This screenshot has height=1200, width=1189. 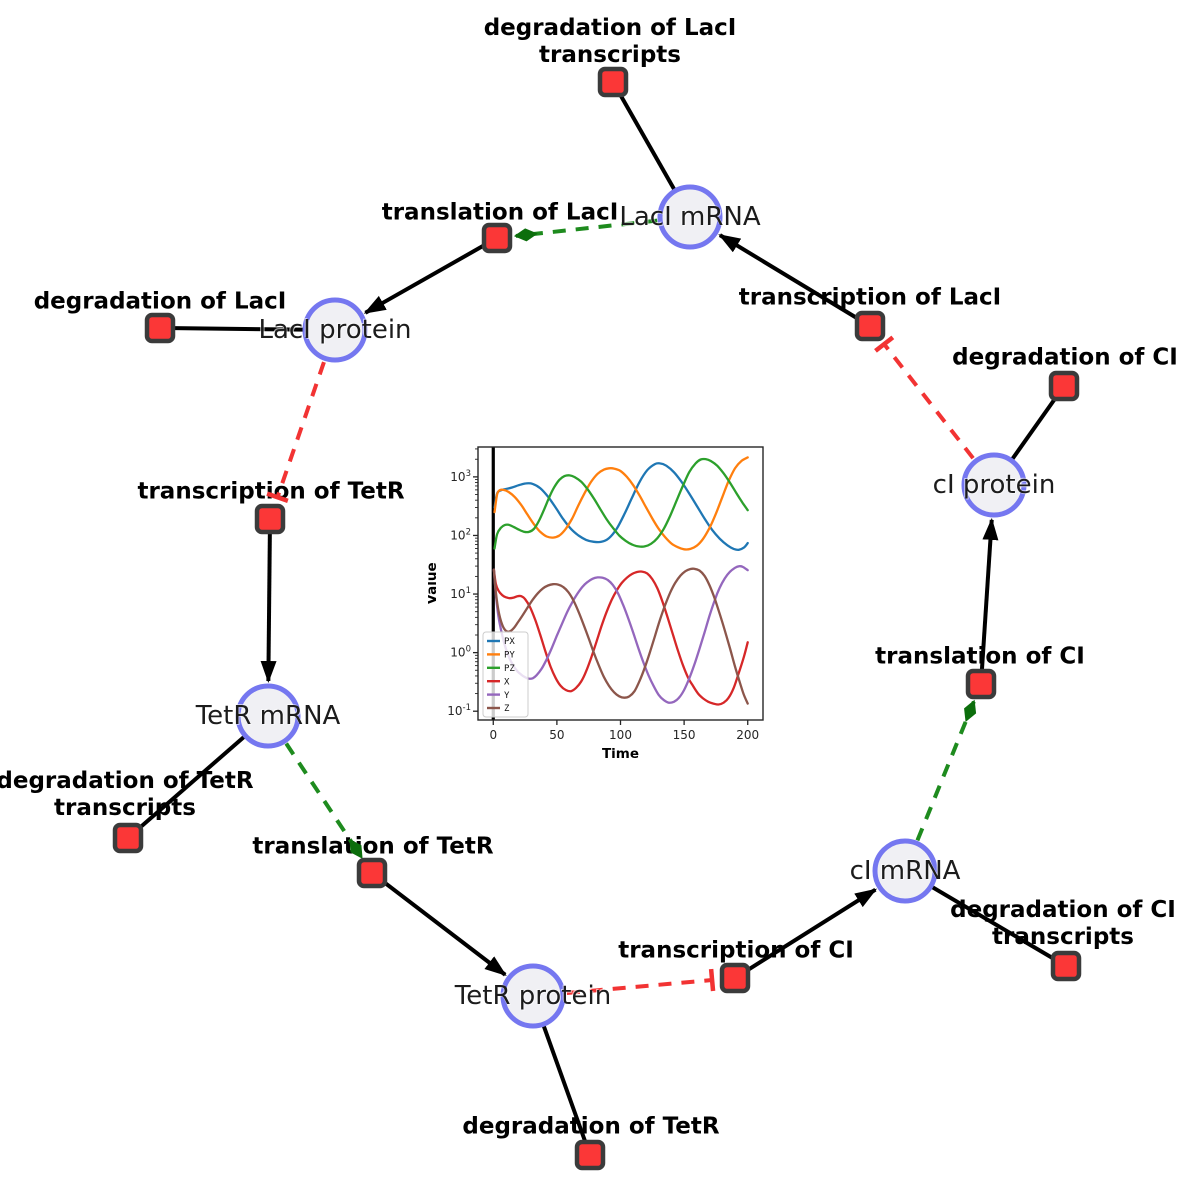 What do you see at coordinates (444, 928) in the screenshot?
I see `edge-translation-of-tetr-to-tetr-protein` at bounding box center [444, 928].